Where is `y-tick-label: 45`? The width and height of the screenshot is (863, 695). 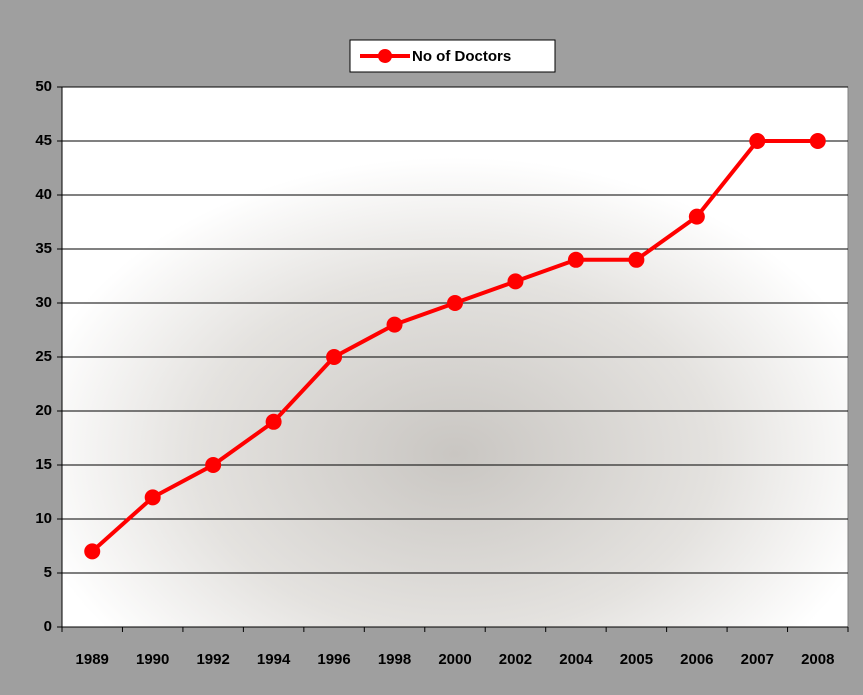
y-tick-label: 45 is located at coordinates (43, 140).